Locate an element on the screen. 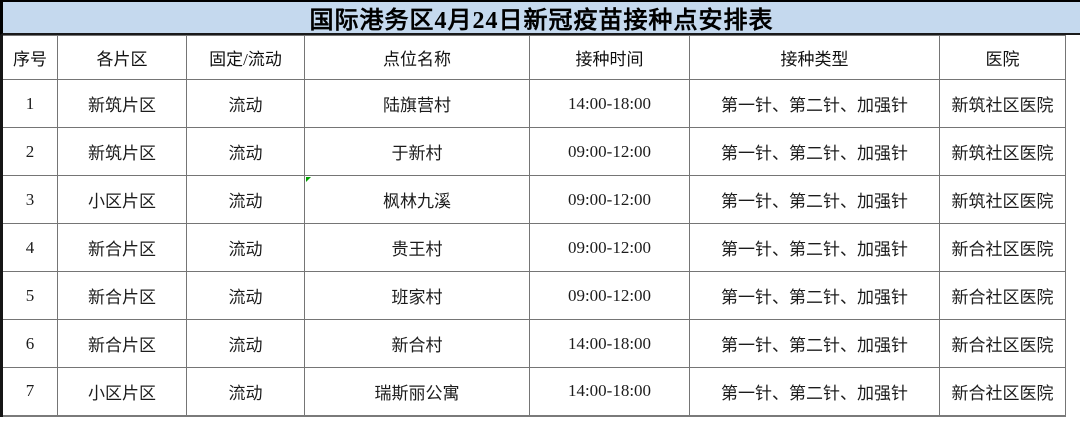 The width and height of the screenshot is (1080, 428). site-cell: 班家村 is located at coordinates (417, 295).